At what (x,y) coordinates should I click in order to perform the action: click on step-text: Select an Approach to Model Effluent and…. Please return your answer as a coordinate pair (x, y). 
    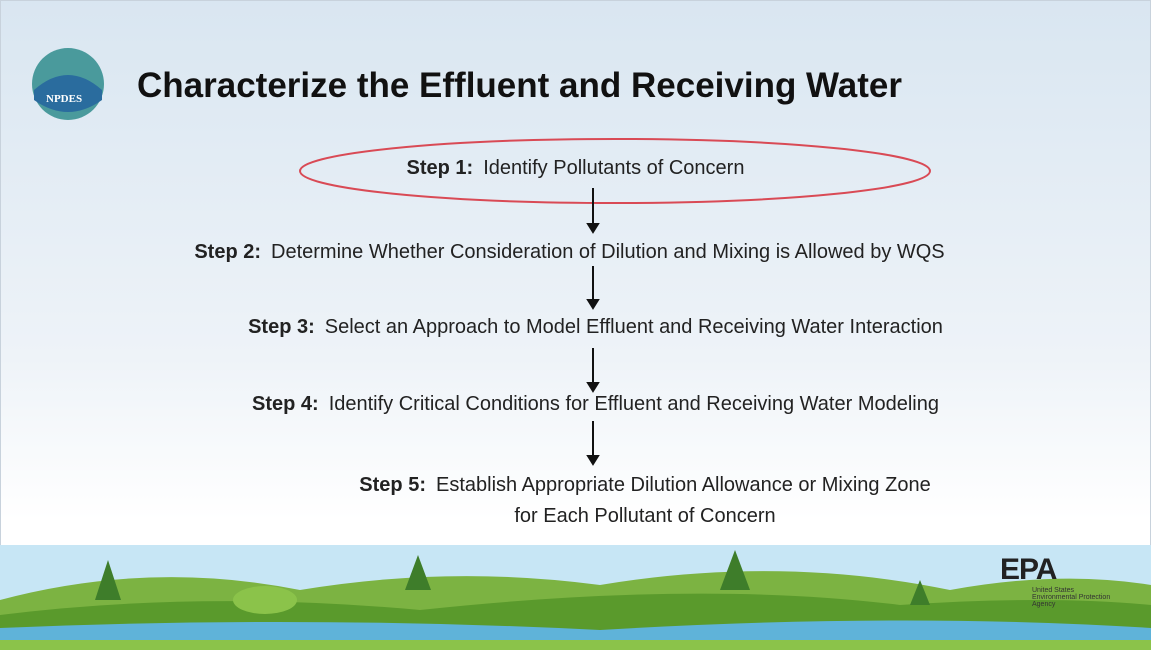
    Looking at the image, I should click on (633, 327).